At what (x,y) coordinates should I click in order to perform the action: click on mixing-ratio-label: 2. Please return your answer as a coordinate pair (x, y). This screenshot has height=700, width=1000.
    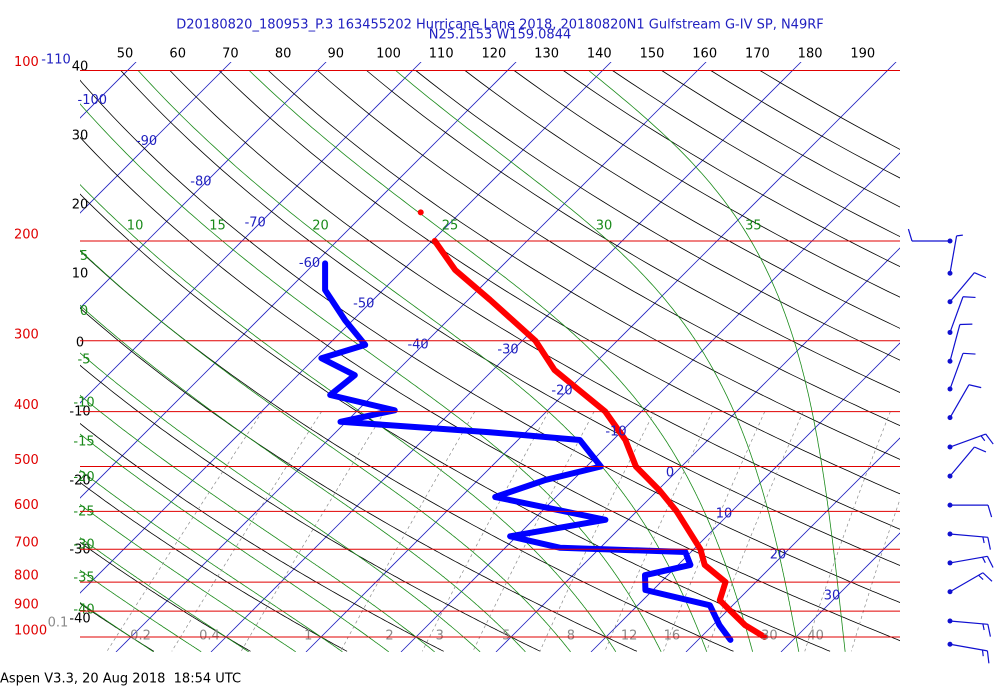
    Looking at the image, I should click on (389, 636).